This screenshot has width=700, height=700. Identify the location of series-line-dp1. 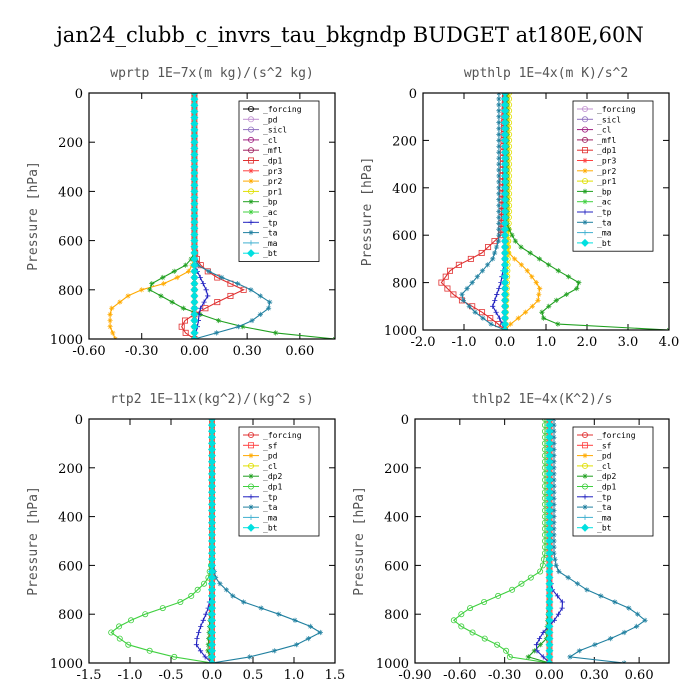
(501, 541).